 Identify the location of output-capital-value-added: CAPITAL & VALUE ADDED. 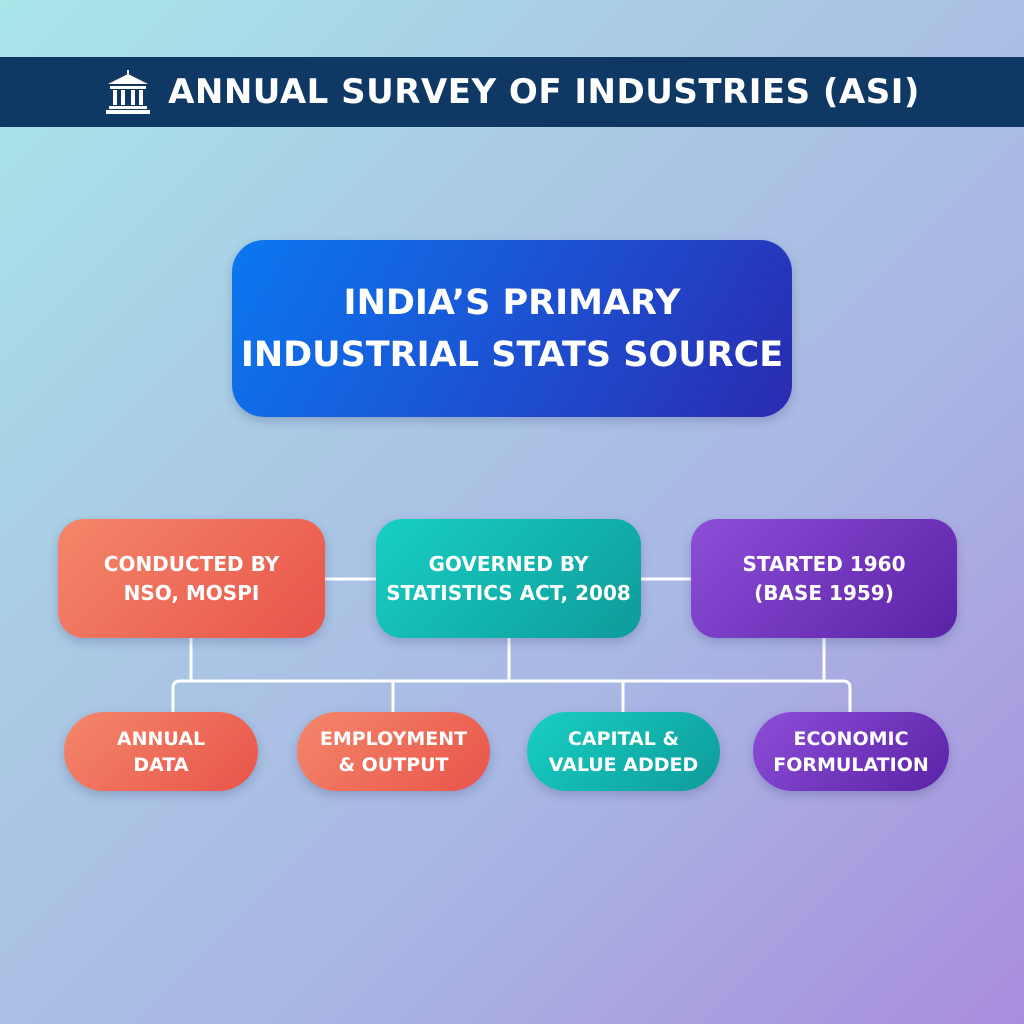
(623, 751).